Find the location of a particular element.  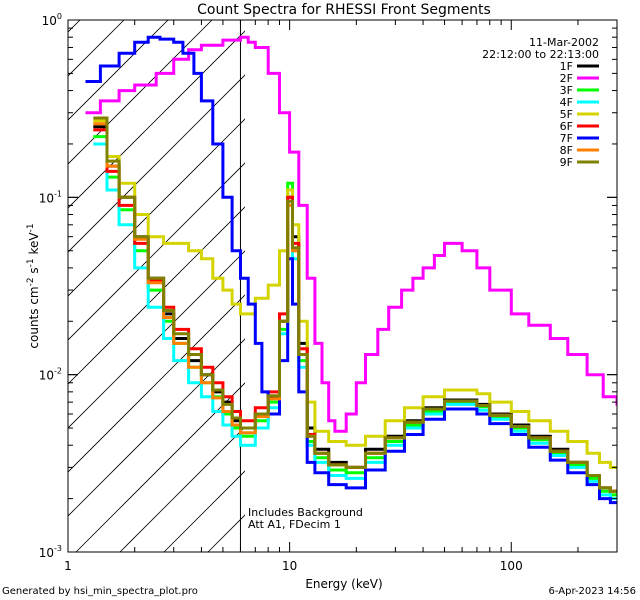

x-tick-labels: 1 10 100 is located at coordinates (293, 566).